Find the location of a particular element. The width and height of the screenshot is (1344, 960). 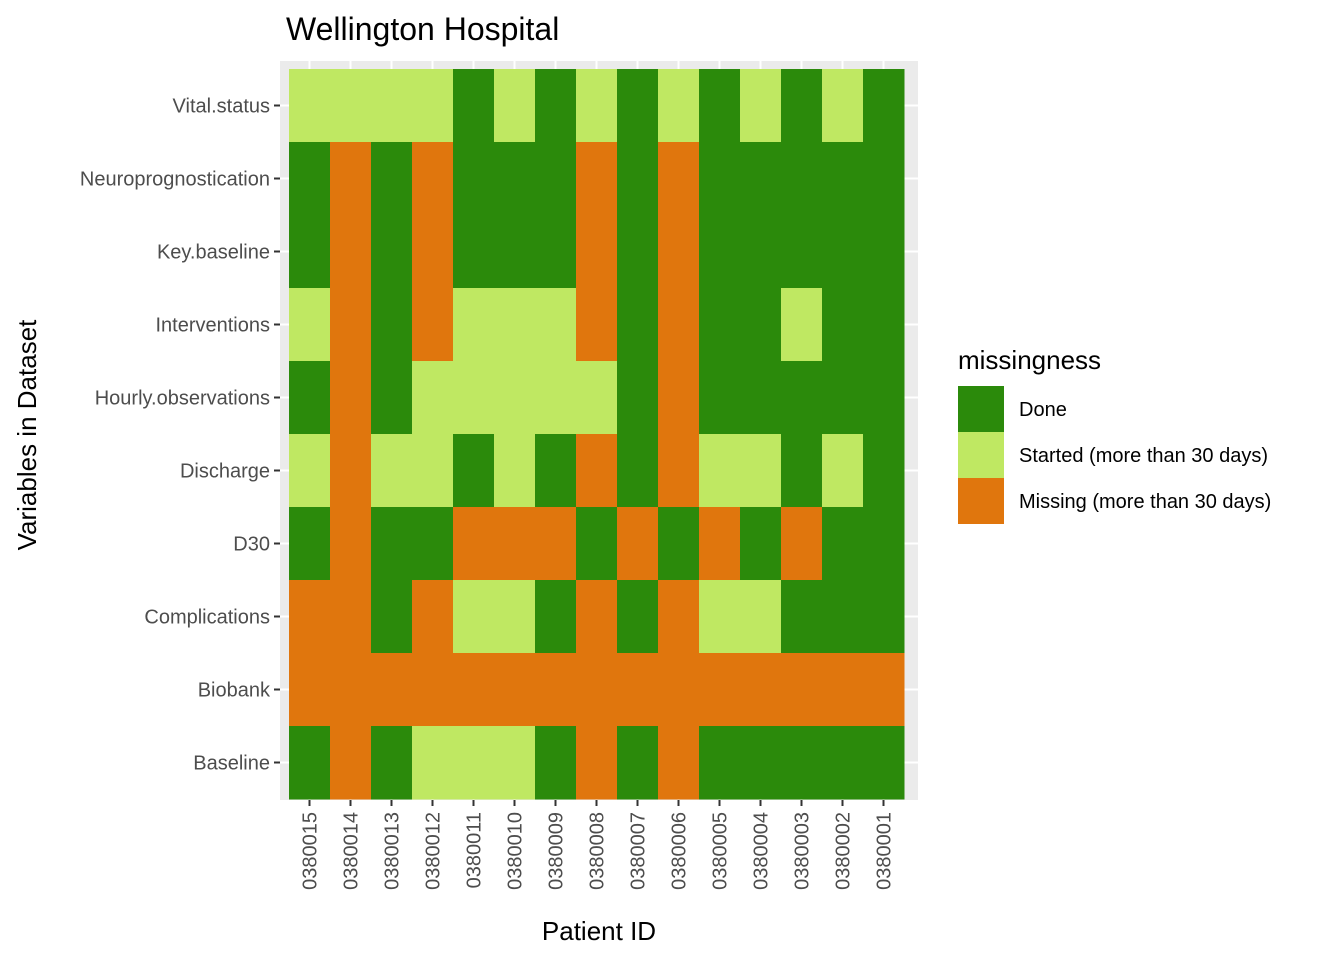

y-tick-label: Discharge is located at coordinates (225, 472).